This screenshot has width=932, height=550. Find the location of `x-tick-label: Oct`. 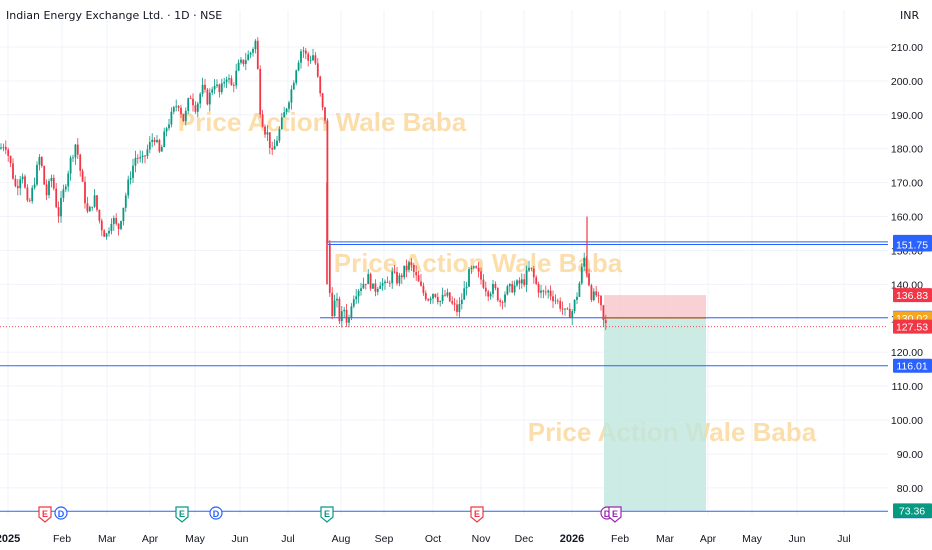

x-tick-label: Oct is located at coordinates (433, 539).